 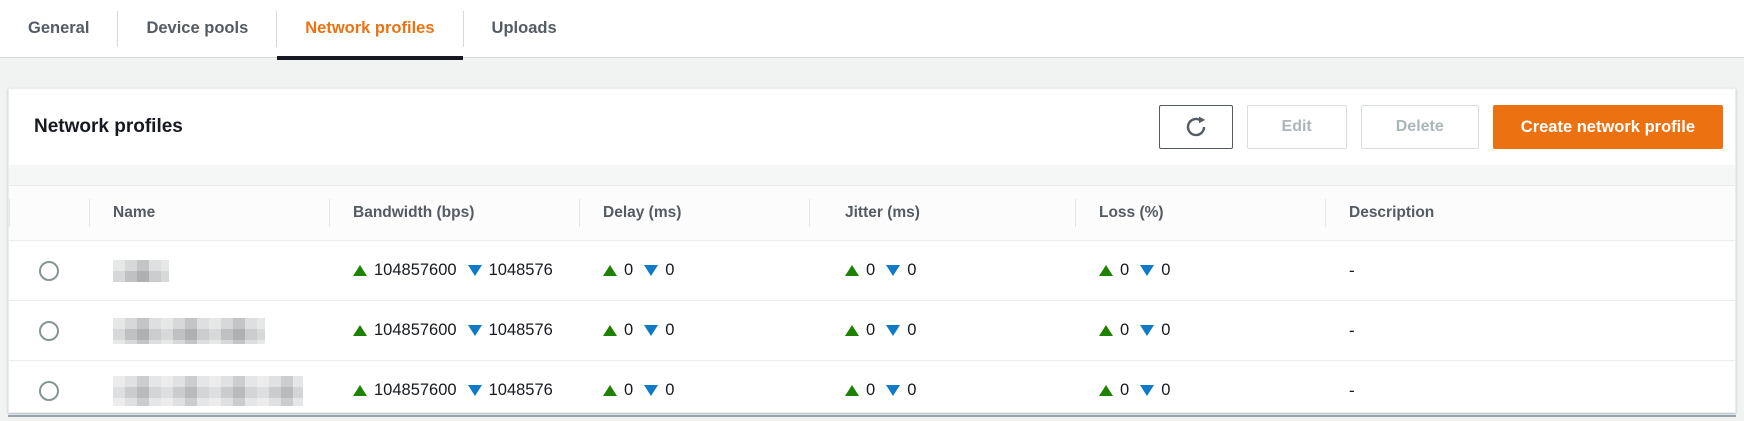 What do you see at coordinates (1607, 127) in the screenshot?
I see `create-network-profile-button: Create network profile` at bounding box center [1607, 127].